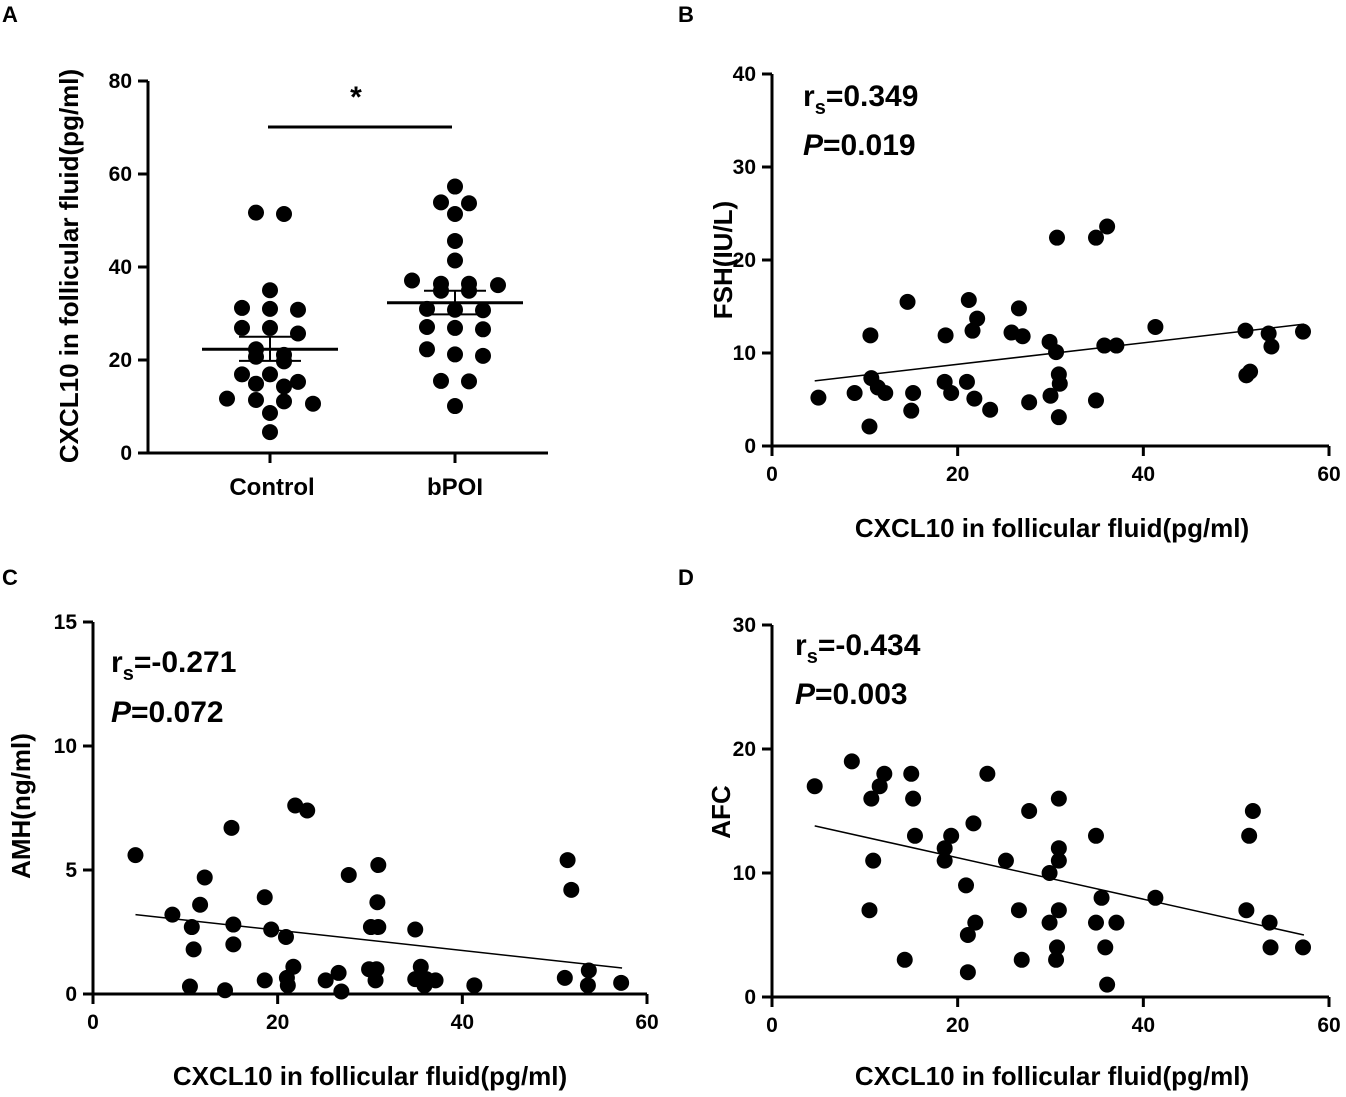 This screenshot has height=1097, width=1346. What do you see at coordinates (750, 446) in the screenshot?
I see `panel-b-y-tick-label: 0` at bounding box center [750, 446].